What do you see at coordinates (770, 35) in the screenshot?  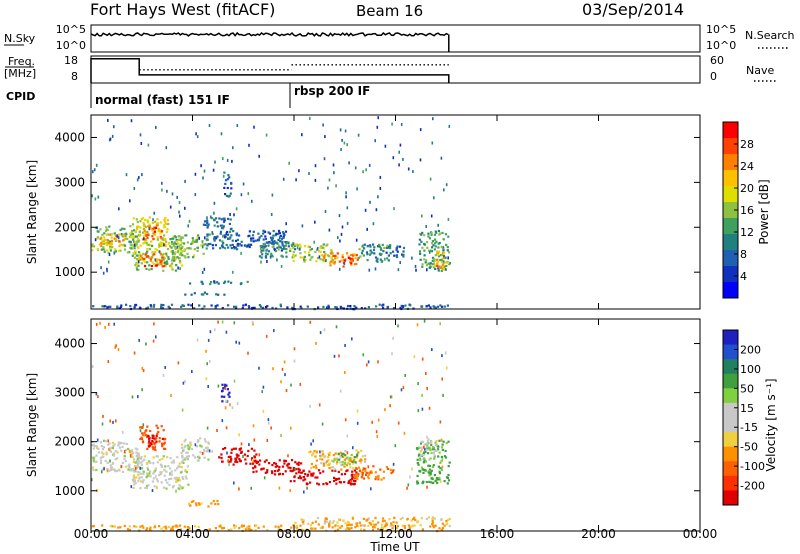 I see `nsearch-label: N.Search` at bounding box center [770, 35].